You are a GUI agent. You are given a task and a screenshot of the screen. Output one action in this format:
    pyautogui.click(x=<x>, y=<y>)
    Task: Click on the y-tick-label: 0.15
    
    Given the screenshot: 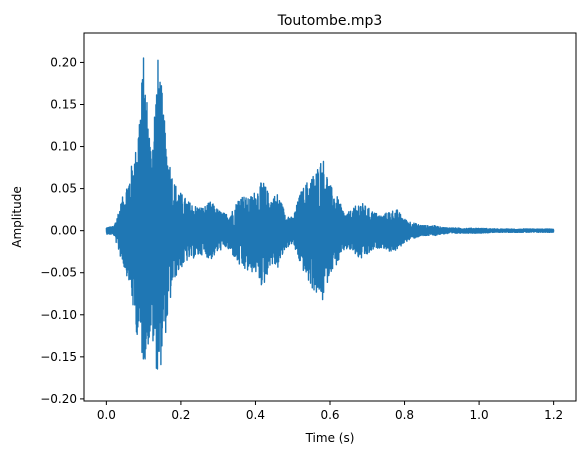 What is the action you would take?
    pyautogui.click(x=63, y=104)
    